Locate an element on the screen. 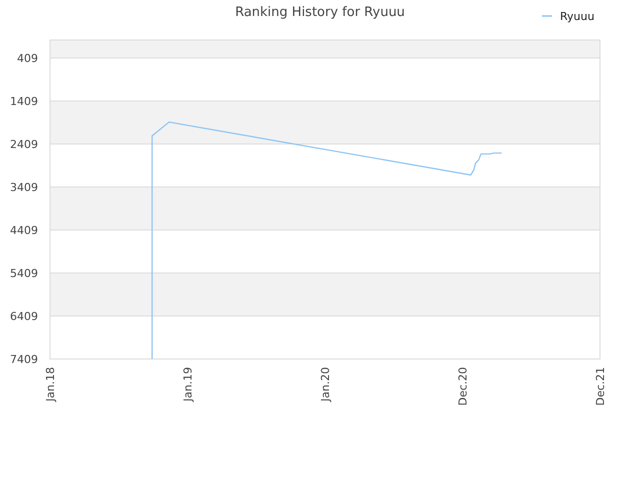 This screenshot has width=640, height=480. y-tick-label: 3409 is located at coordinates (24, 187).